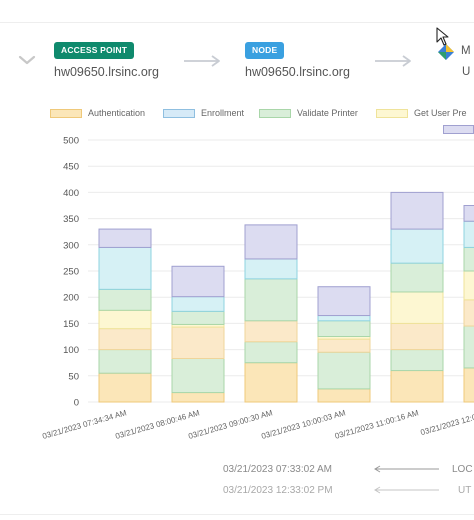 The width and height of the screenshot is (474, 520). What do you see at coordinates (303, 424) in the screenshot?
I see `x-tick-label: 03/21/2023 10:00:03 AM` at bounding box center [303, 424].